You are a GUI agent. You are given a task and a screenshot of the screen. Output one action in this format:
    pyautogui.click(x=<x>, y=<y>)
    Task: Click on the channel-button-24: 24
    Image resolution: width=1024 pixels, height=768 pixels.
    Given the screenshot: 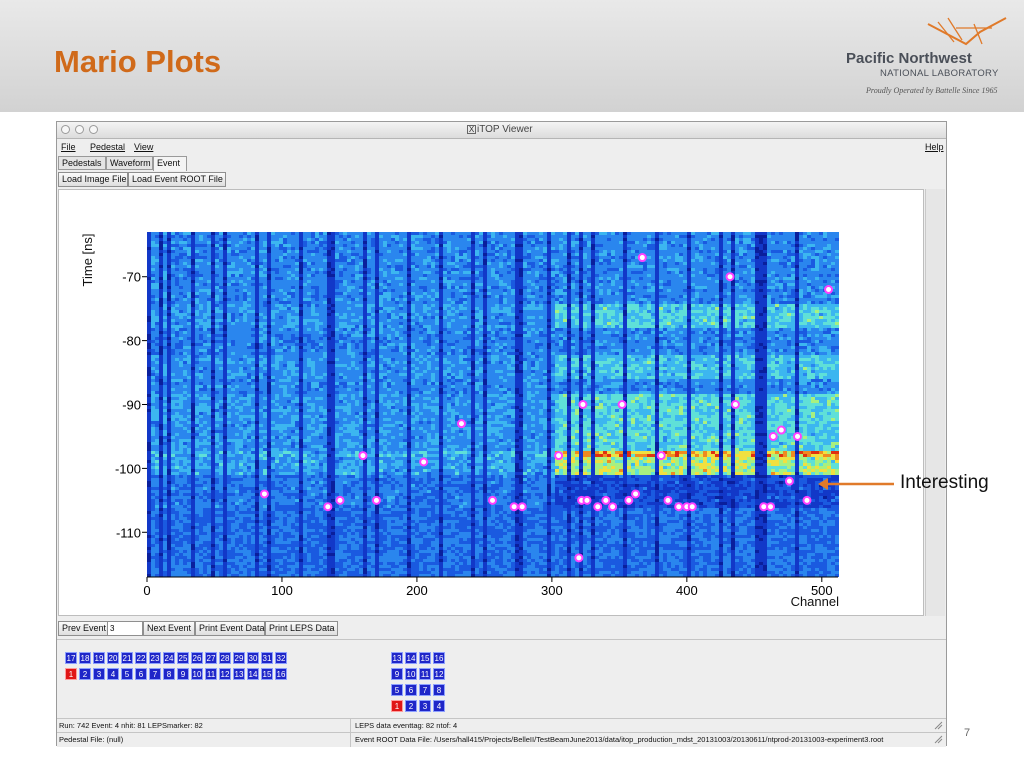 What is the action you would take?
    pyautogui.click(x=169, y=658)
    